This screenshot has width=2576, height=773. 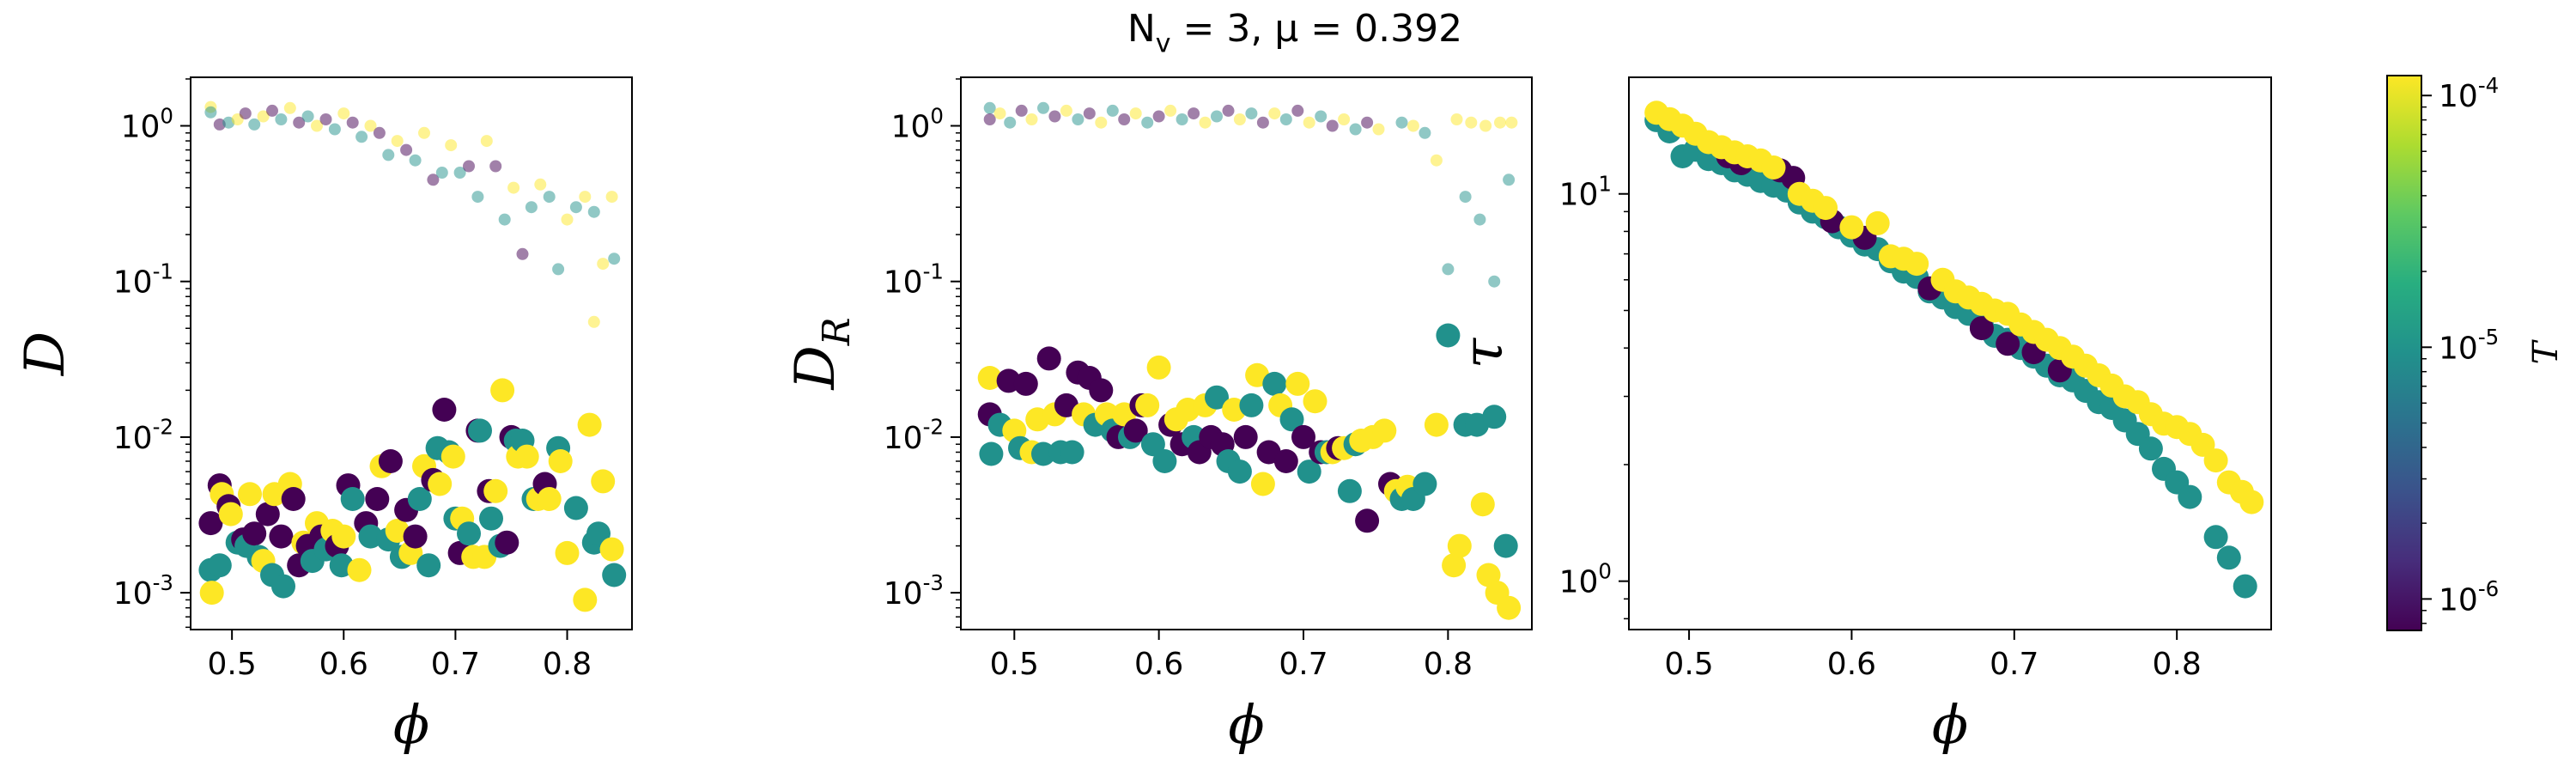 I want to click on data-points, so click(x=1250, y=360).